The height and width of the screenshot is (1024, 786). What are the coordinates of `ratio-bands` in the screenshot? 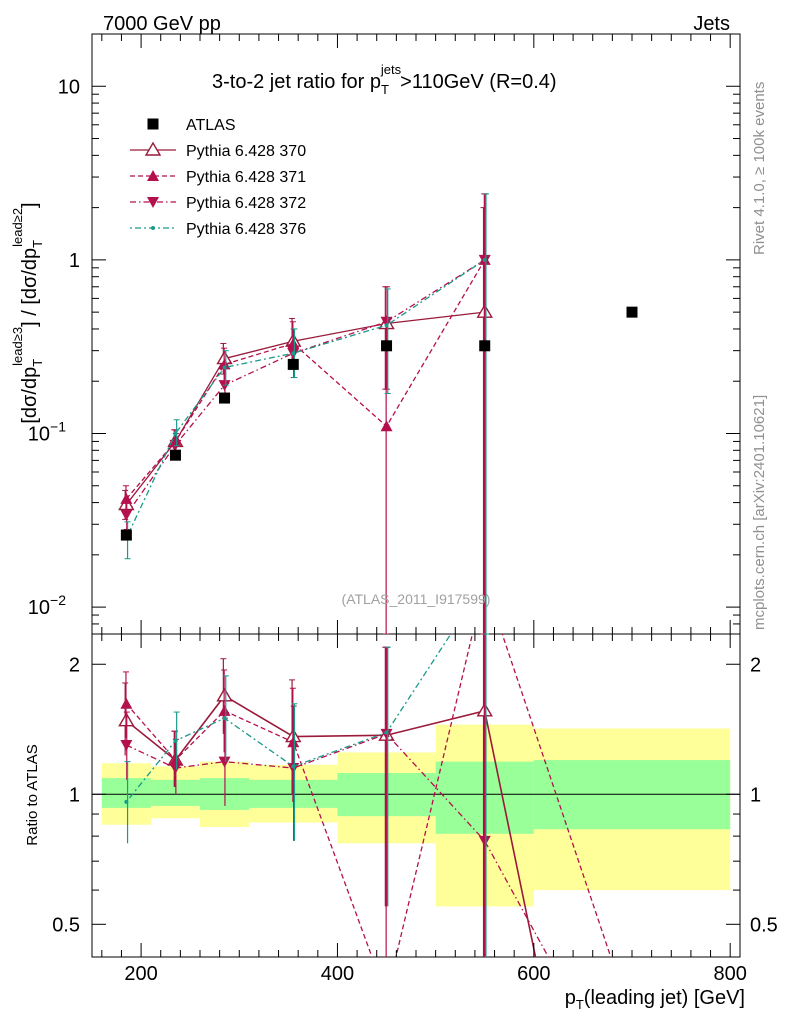 It's located at (416, 815).